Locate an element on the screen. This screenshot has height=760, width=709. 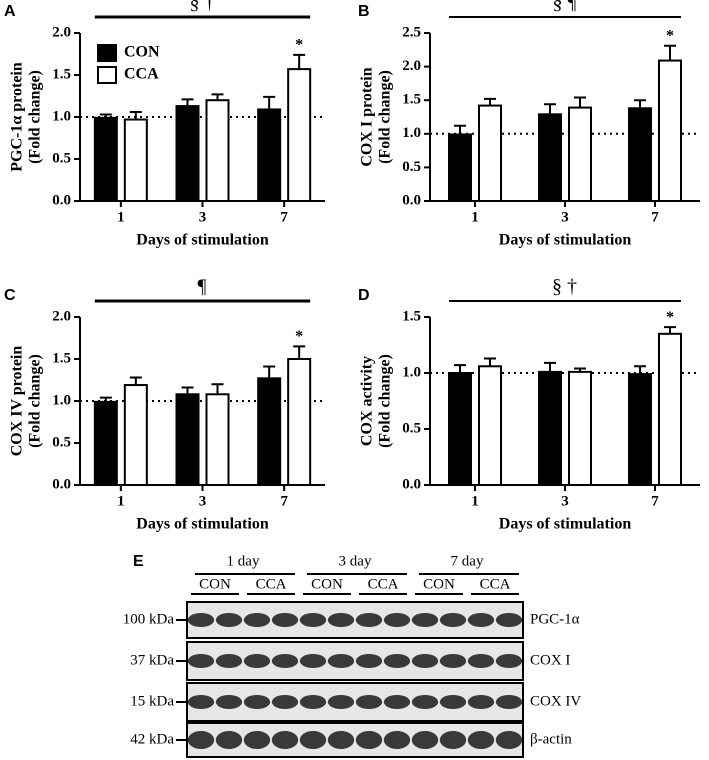
panel-label: A is located at coordinates (10, 11).